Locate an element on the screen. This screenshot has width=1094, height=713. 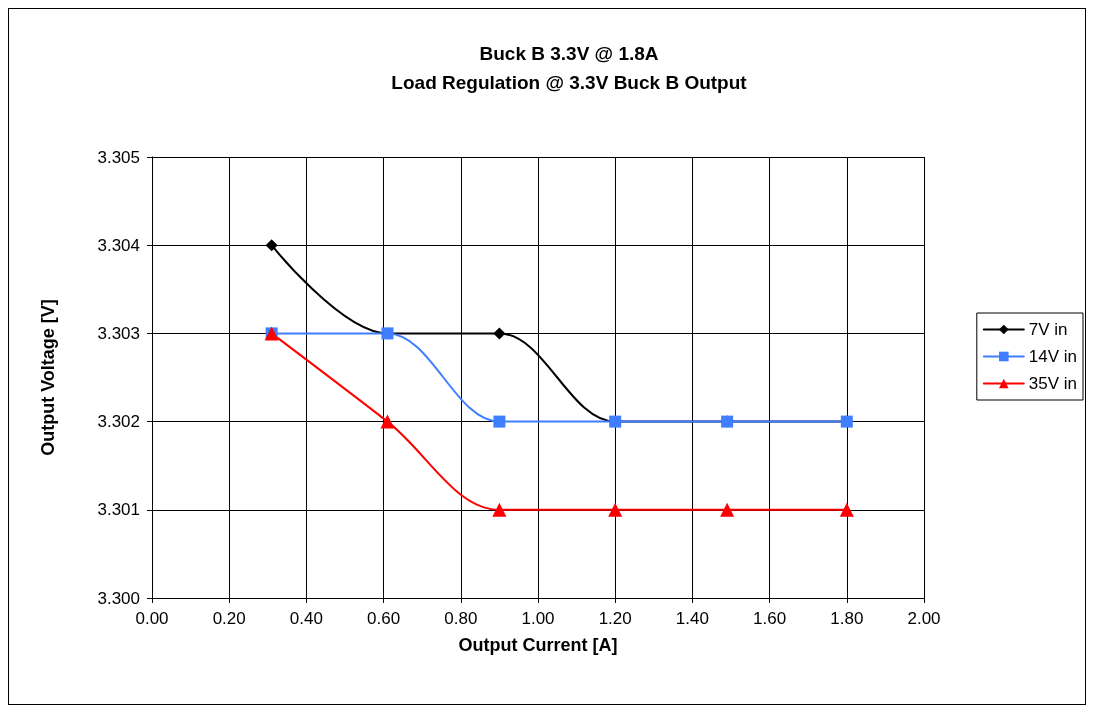
y-tick-label: 3.304 is located at coordinates (118, 245).